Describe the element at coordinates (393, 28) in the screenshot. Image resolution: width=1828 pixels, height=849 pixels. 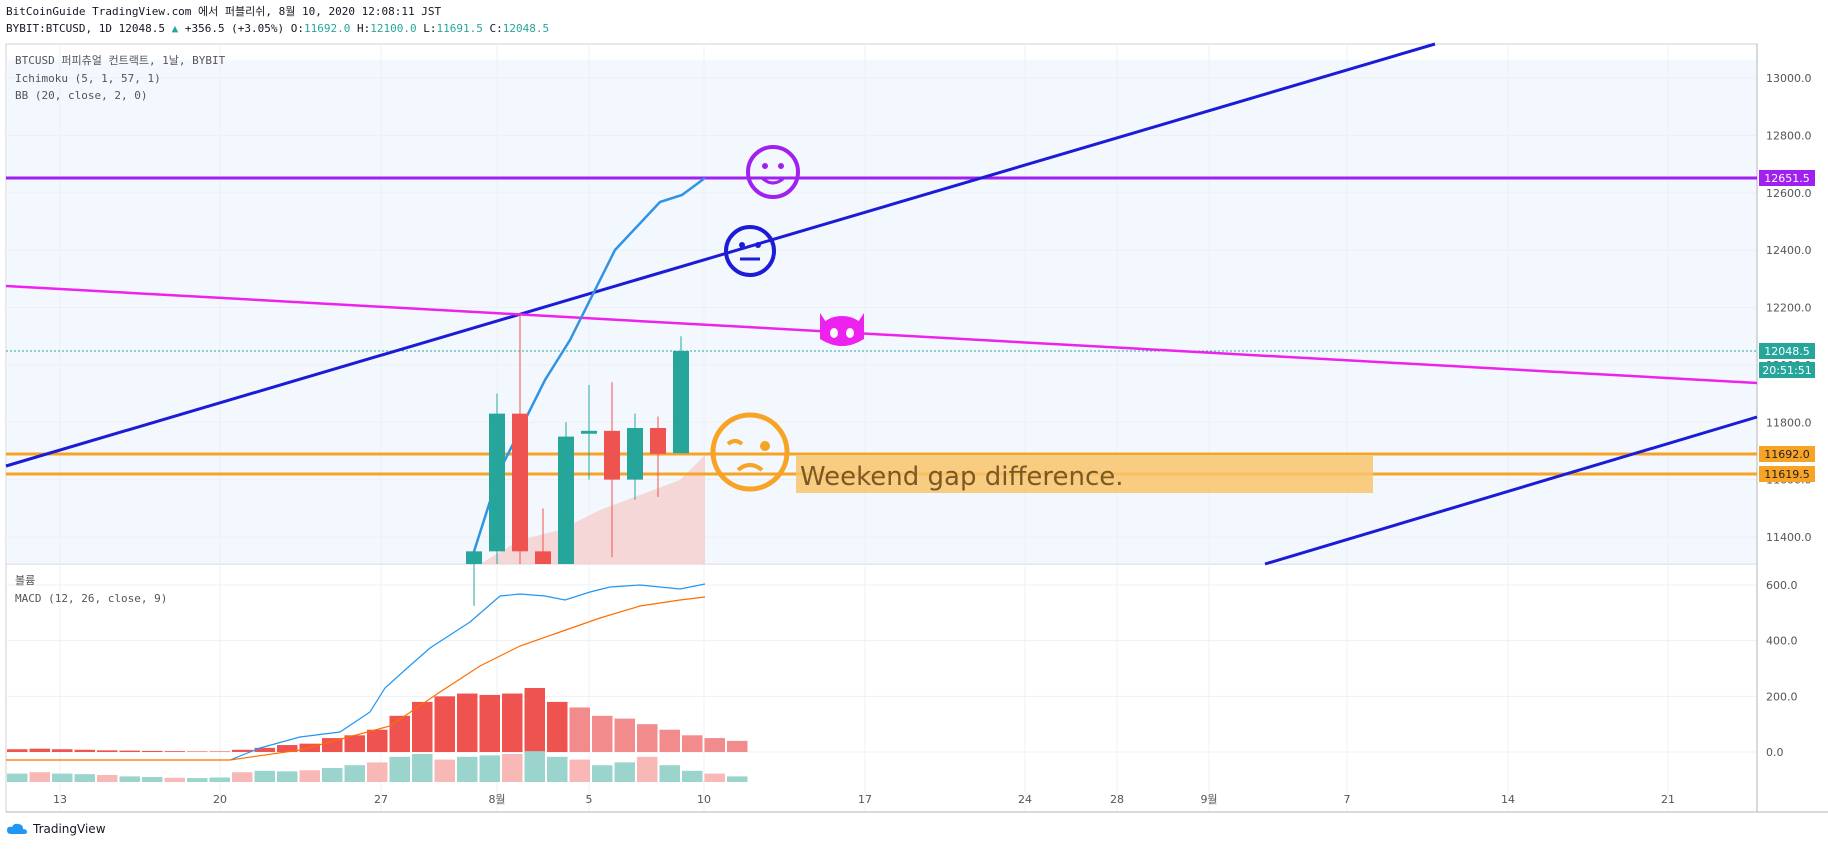
I see `high-value: 12100.0` at that location.